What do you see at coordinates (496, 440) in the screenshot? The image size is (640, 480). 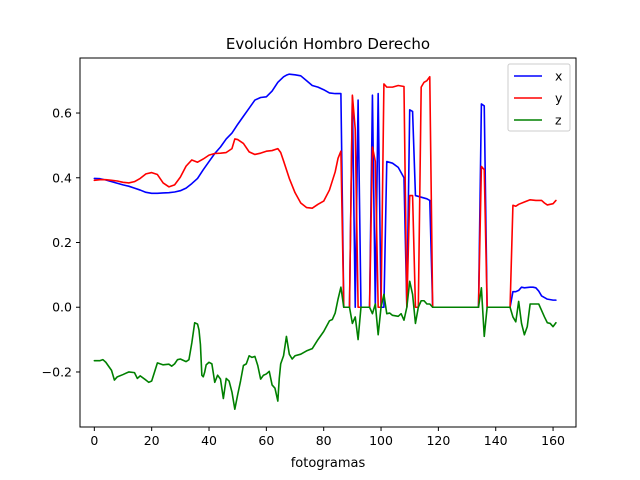 I see `x-tick-label: 140` at bounding box center [496, 440].